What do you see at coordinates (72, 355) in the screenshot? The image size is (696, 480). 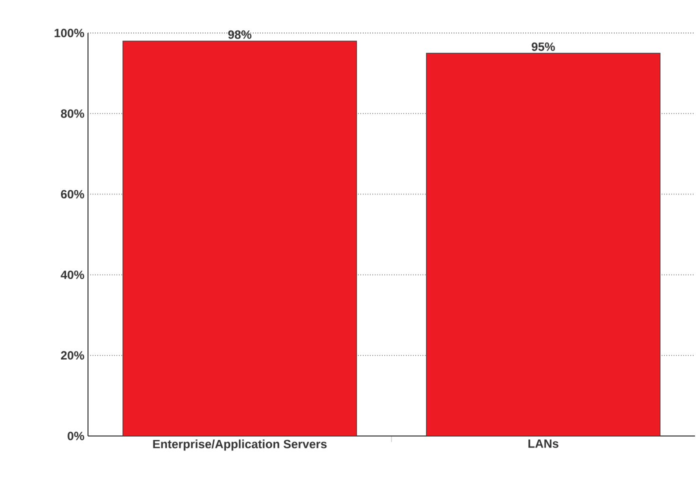 I see `y-tick-label: 20%` at bounding box center [72, 355].